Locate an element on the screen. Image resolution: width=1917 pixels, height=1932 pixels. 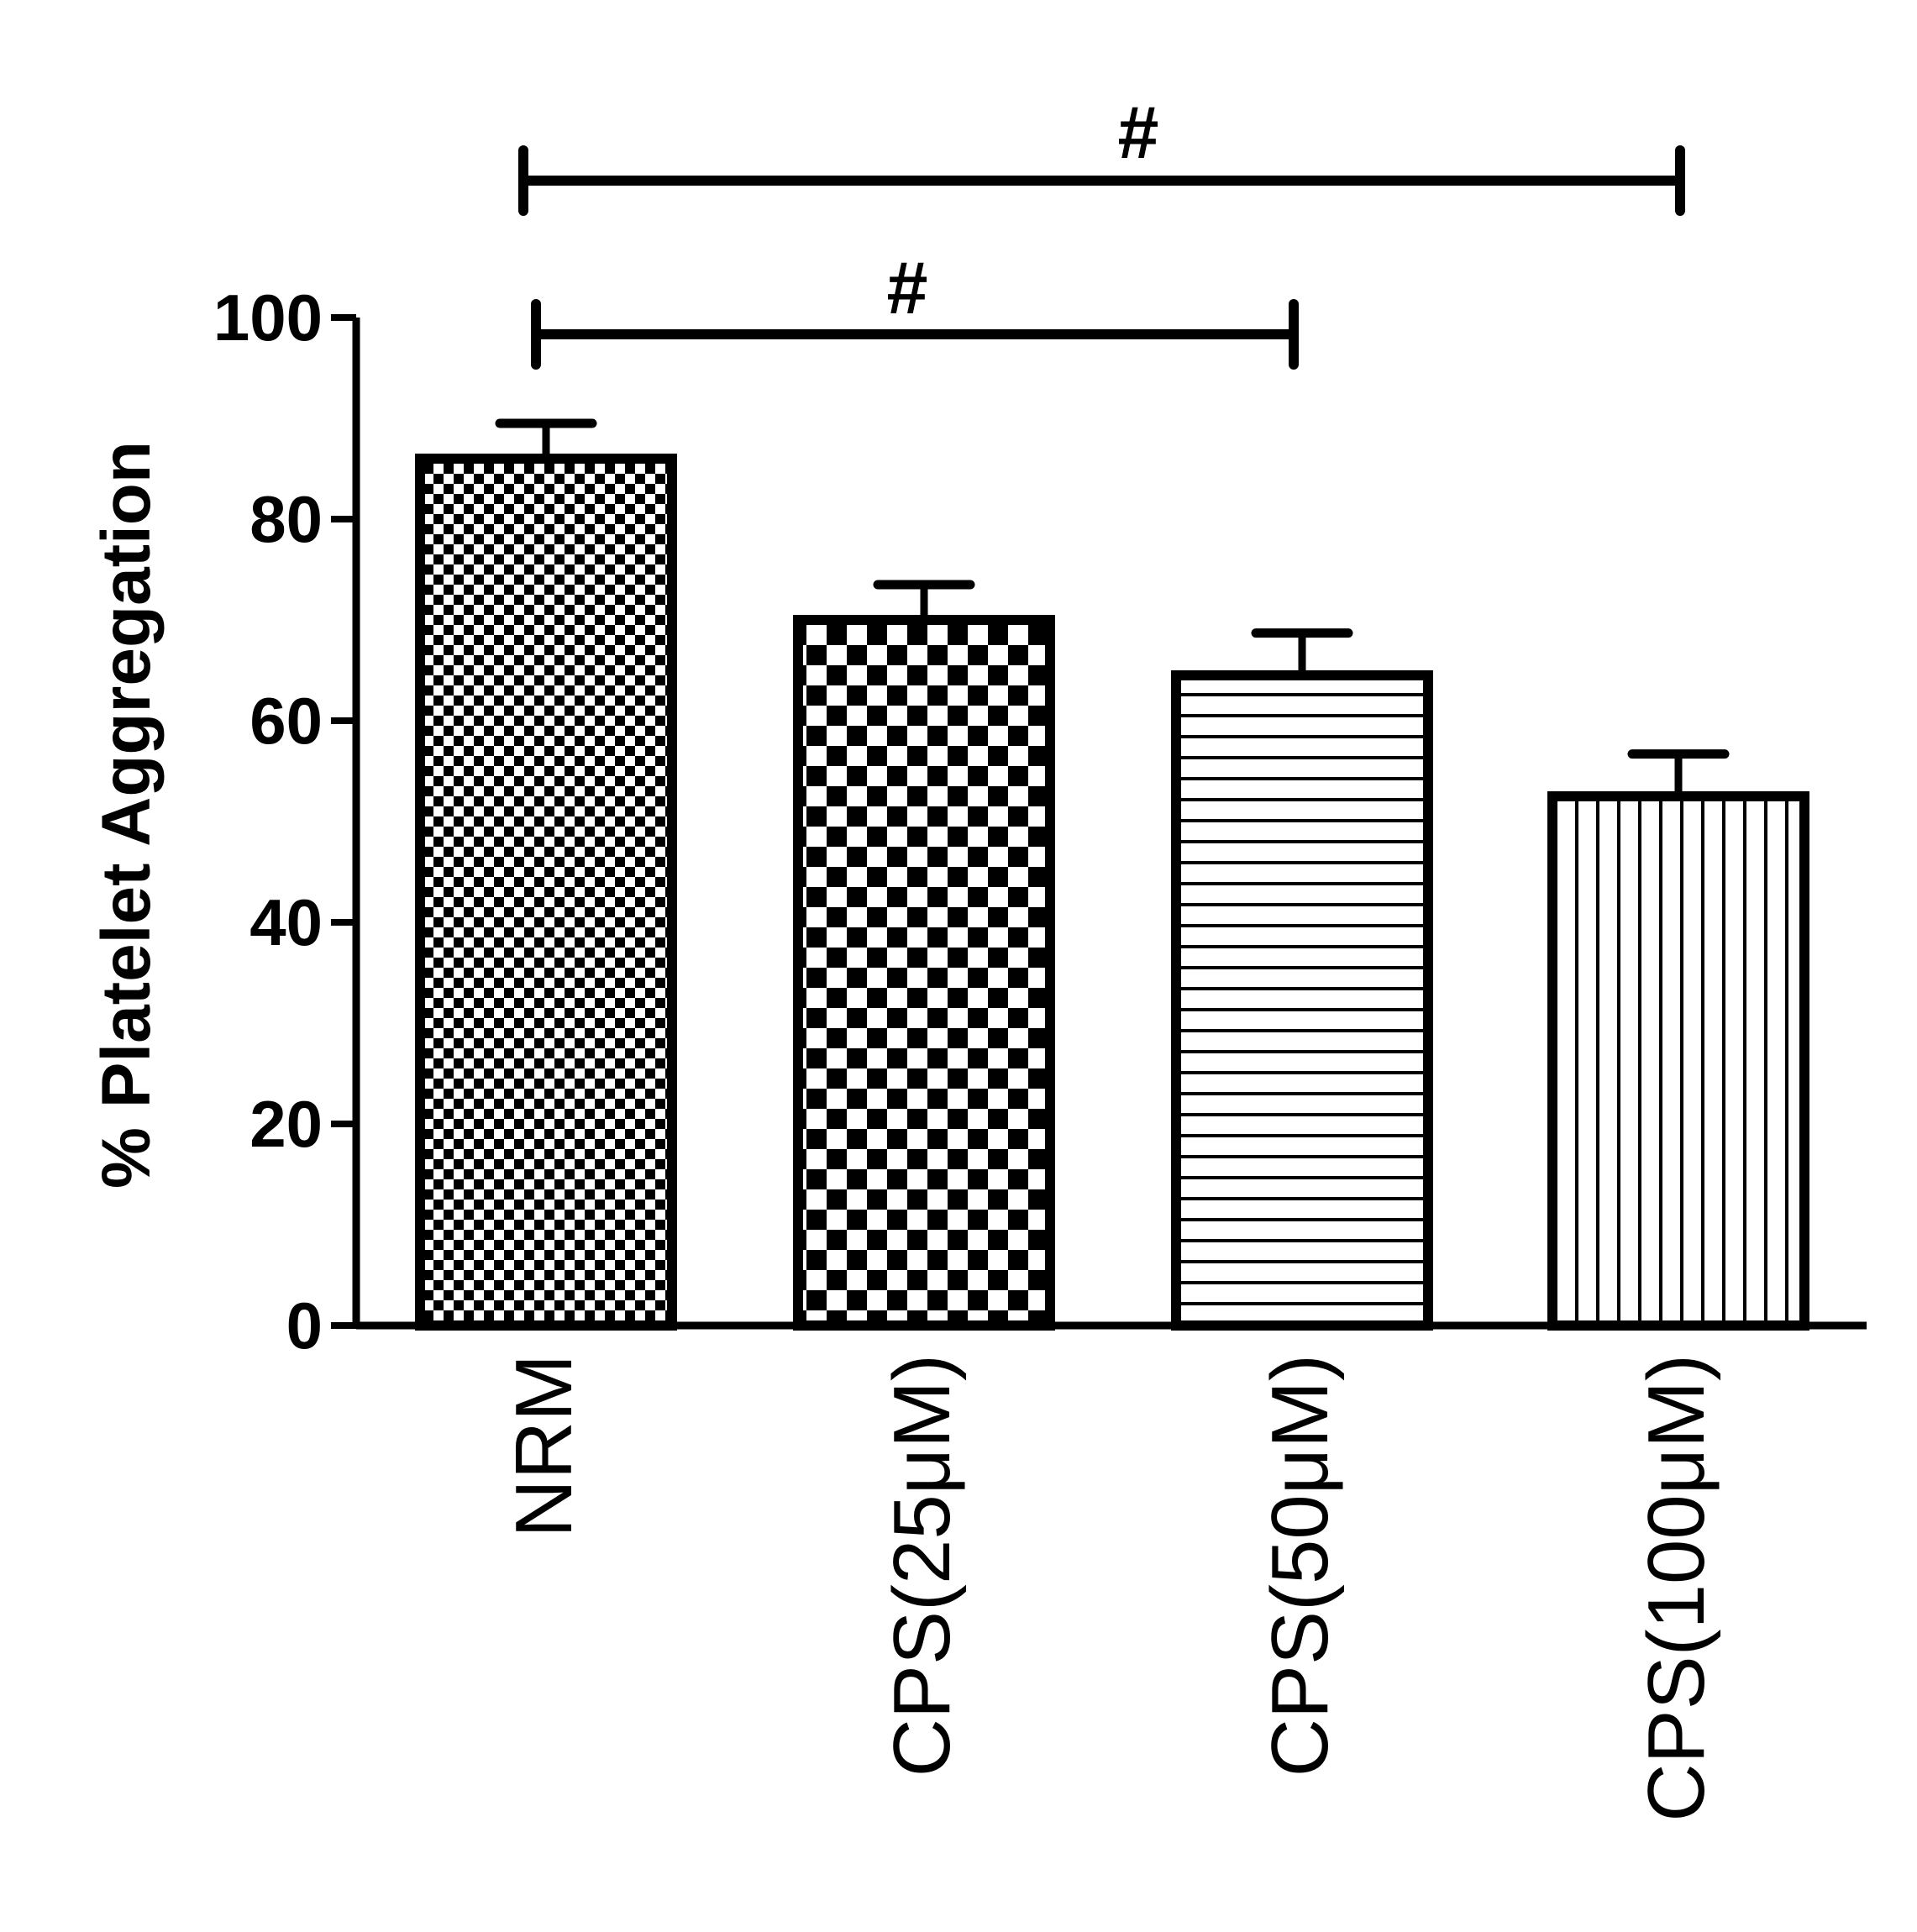
x-category-label: CPS(25μM) is located at coordinates (922, 1565).